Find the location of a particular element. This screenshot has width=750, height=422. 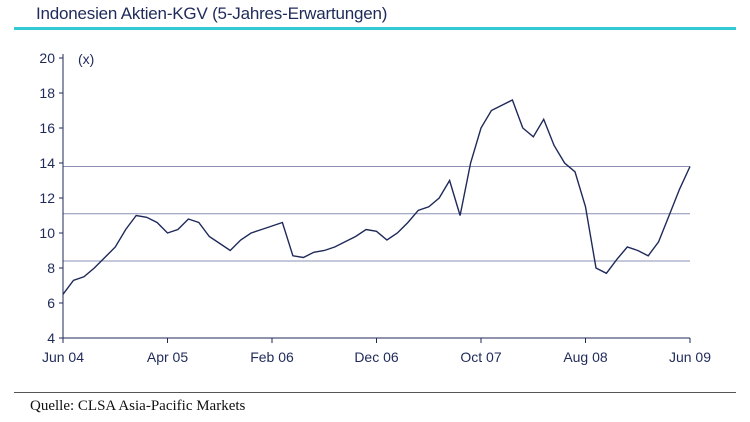

x-tick-label: Apr 05 is located at coordinates (167, 357).